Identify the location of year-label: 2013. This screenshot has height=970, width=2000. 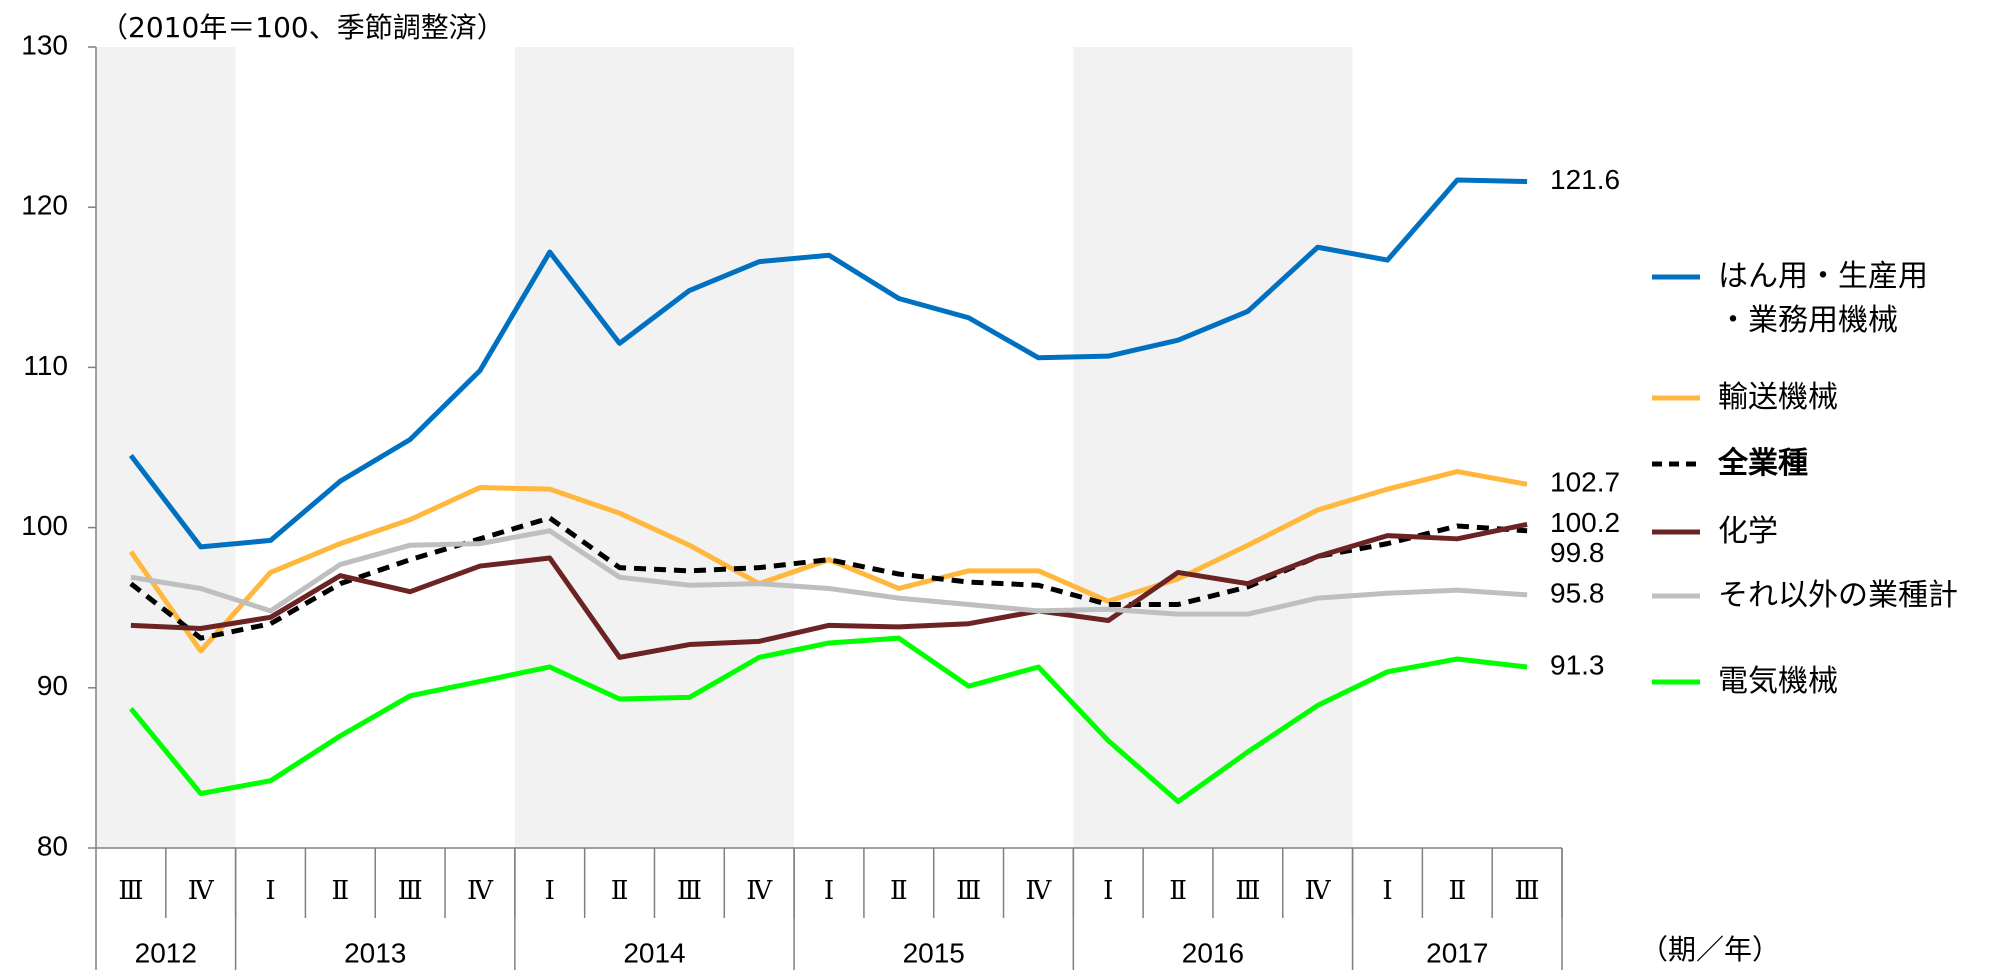
(375, 952).